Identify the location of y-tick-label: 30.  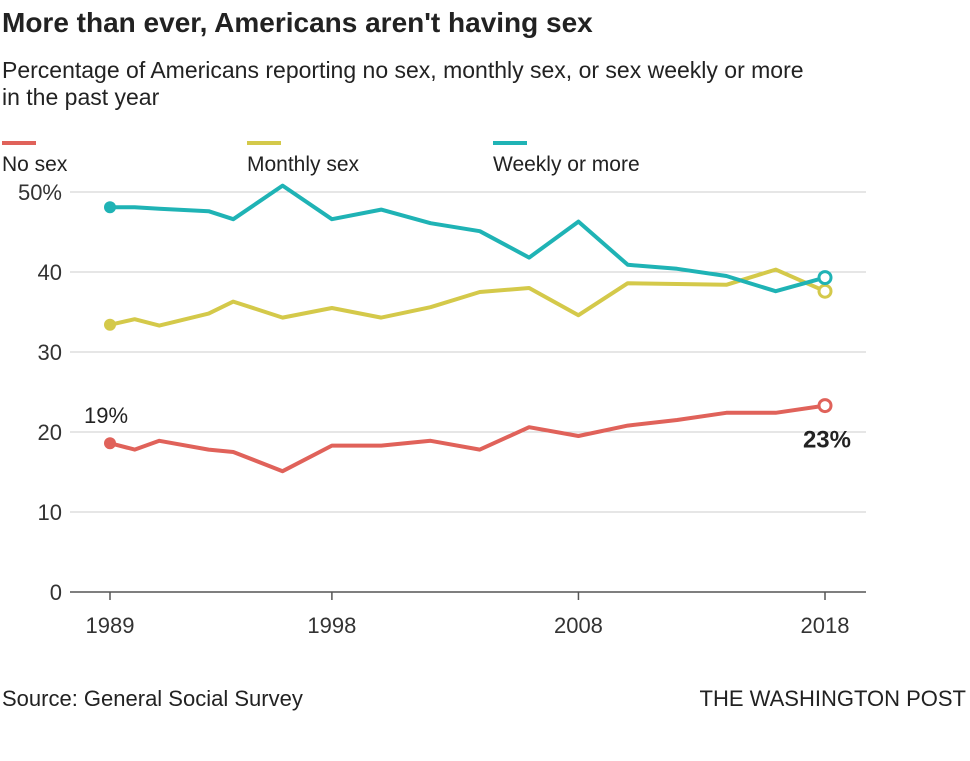
(50, 352).